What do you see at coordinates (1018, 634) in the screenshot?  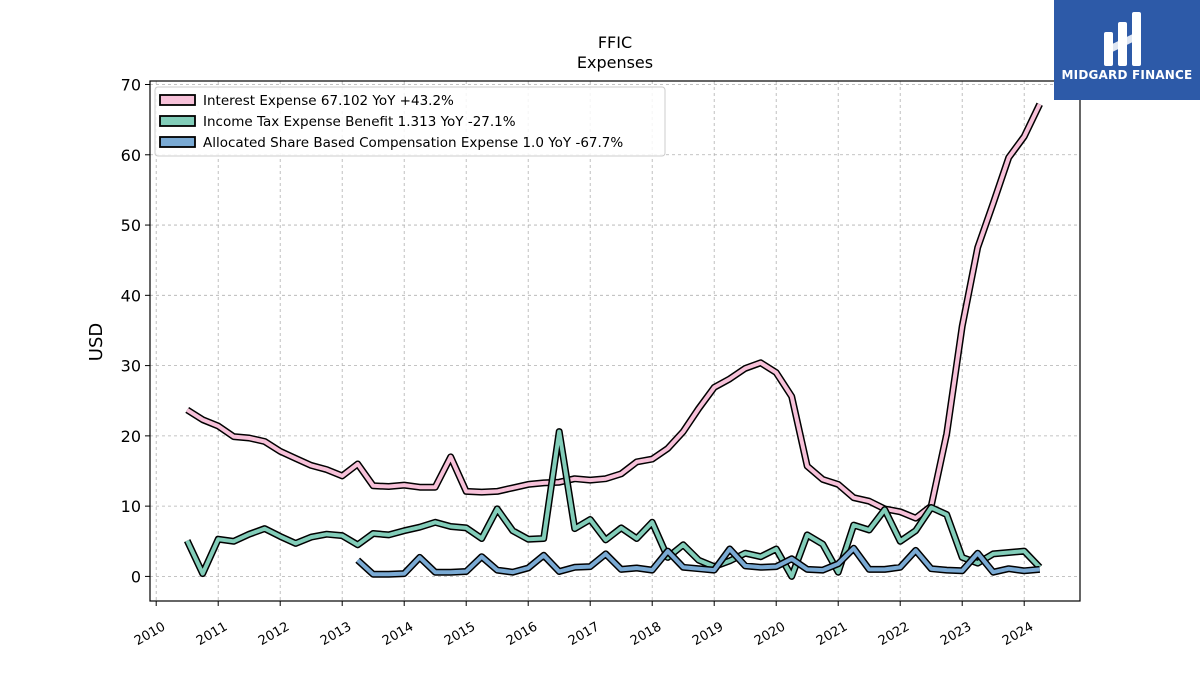 I see `x-tick-label-14: 2024` at bounding box center [1018, 634].